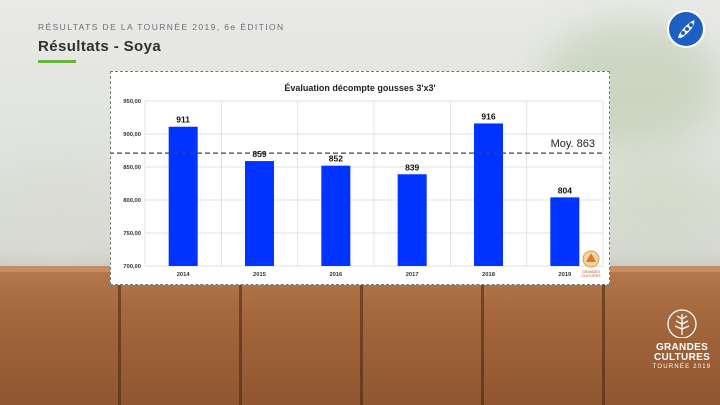  What do you see at coordinates (682, 339) in the screenshot?
I see `grandes-cultures-brand: GRANDES CULTURES TOURNÉE 2019` at bounding box center [682, 339].